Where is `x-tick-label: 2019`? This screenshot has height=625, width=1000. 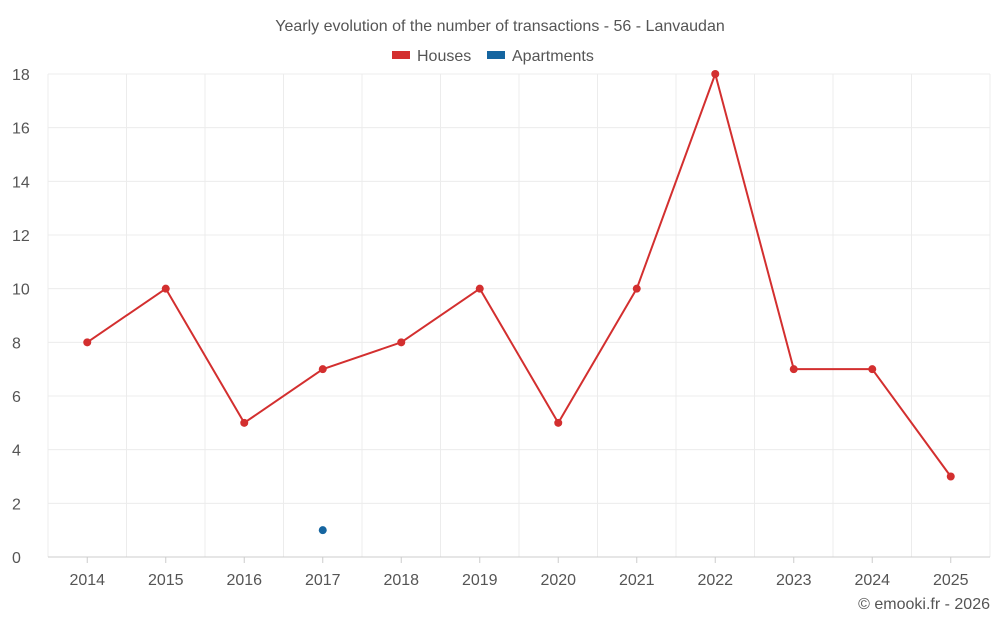
x-tick-label: 2019 is located at coordinates (480, 580).